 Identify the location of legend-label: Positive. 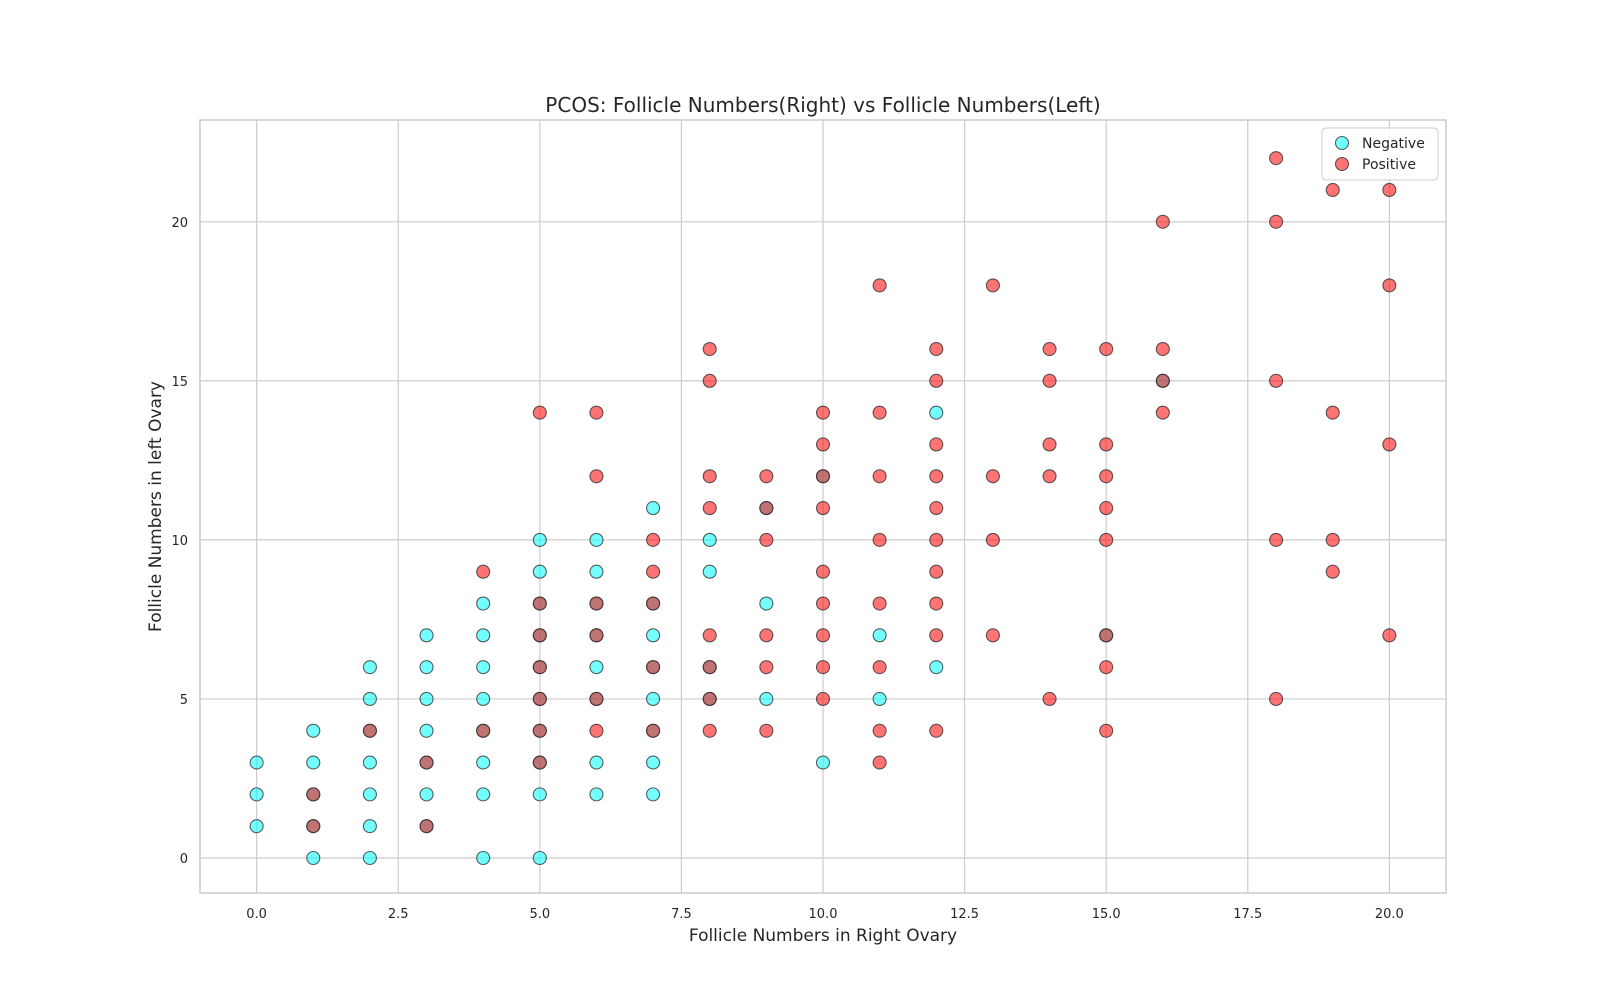
(1389, 165).